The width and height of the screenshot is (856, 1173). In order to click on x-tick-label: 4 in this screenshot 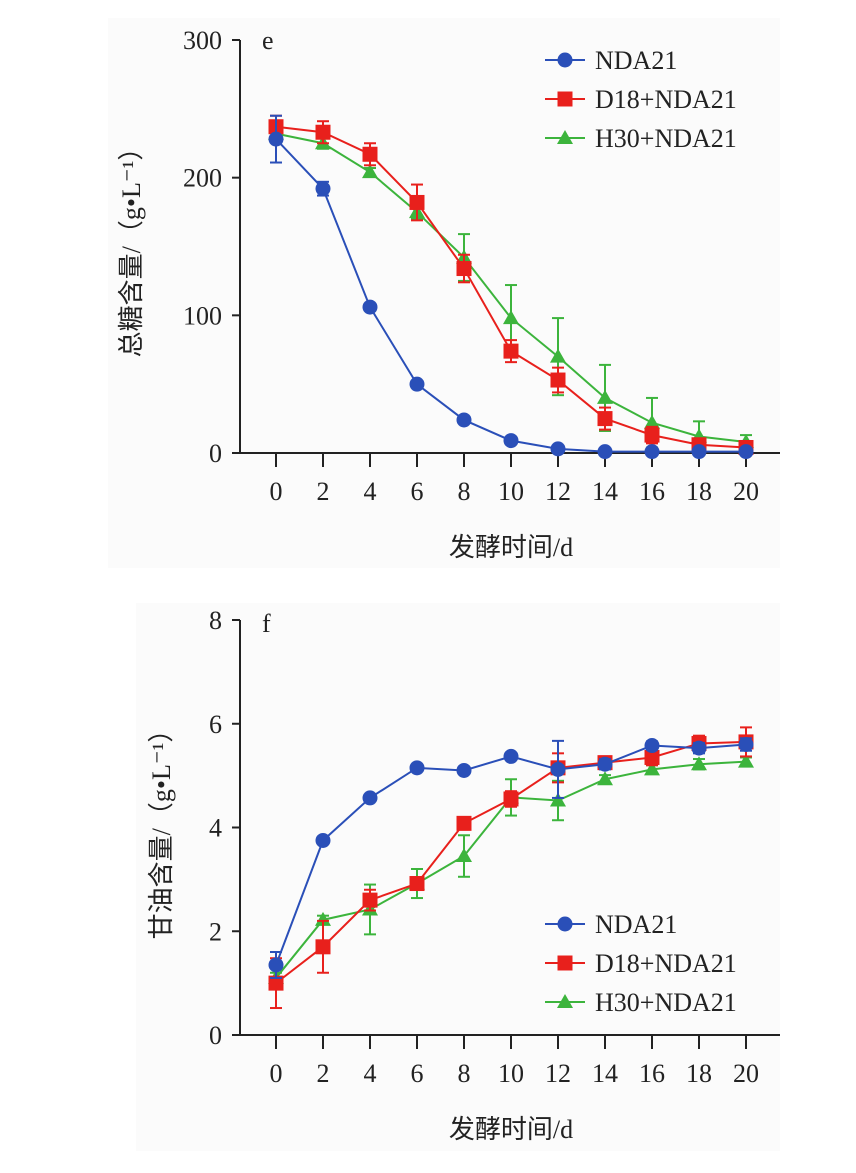, I will do `click(370, 1073)`.